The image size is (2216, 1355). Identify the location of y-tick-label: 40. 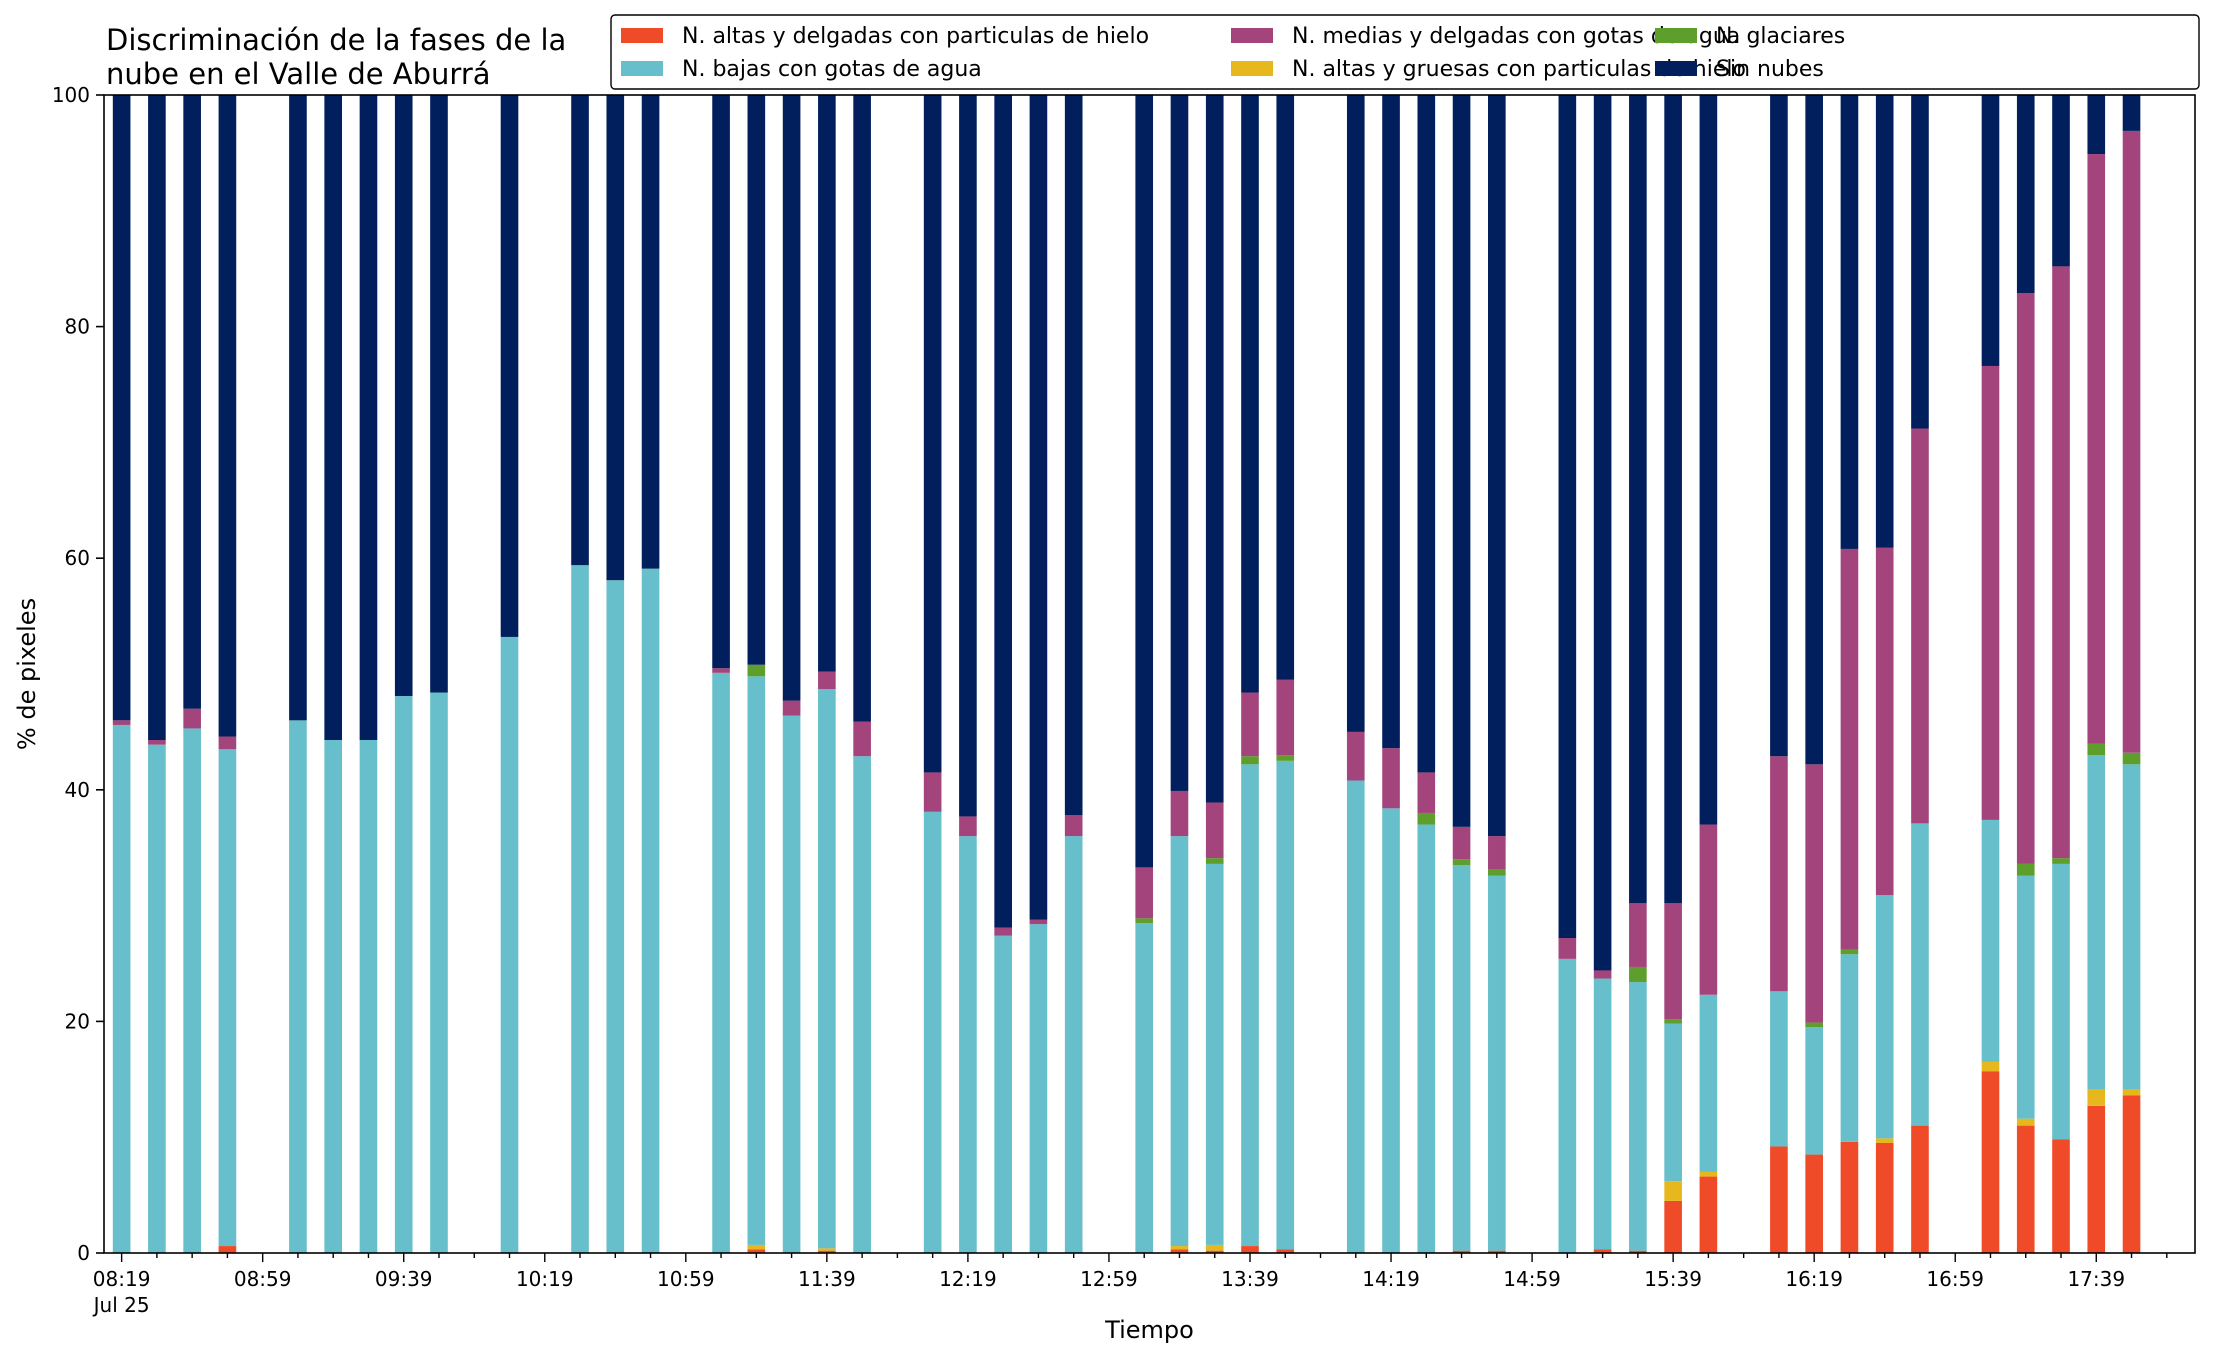
(77, 790).